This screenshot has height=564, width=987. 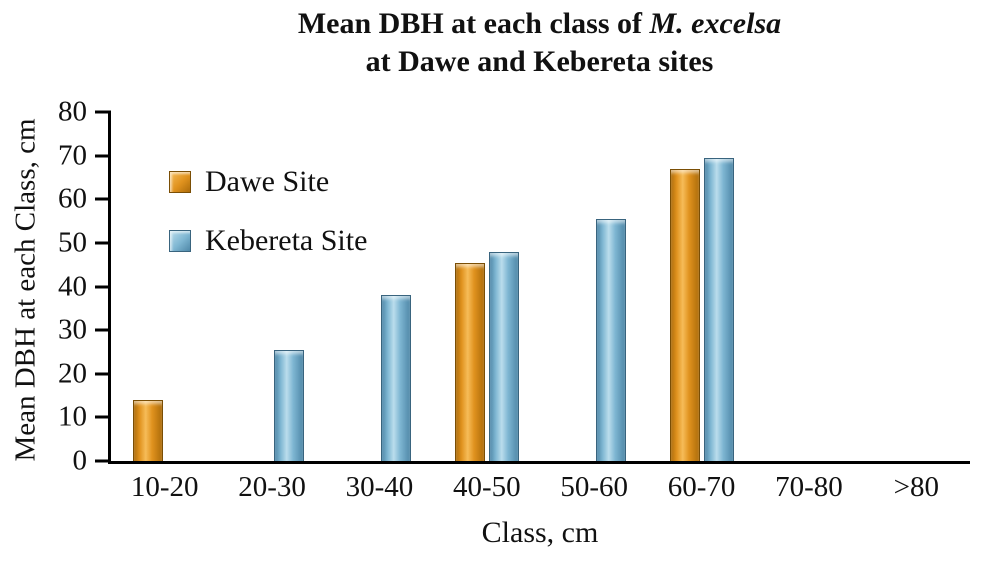 What do you see at coordinates (286, 240) in the screenshot?
I see `legend-label-kebereta: Kebereta Site` at bounding box center [286, 240].